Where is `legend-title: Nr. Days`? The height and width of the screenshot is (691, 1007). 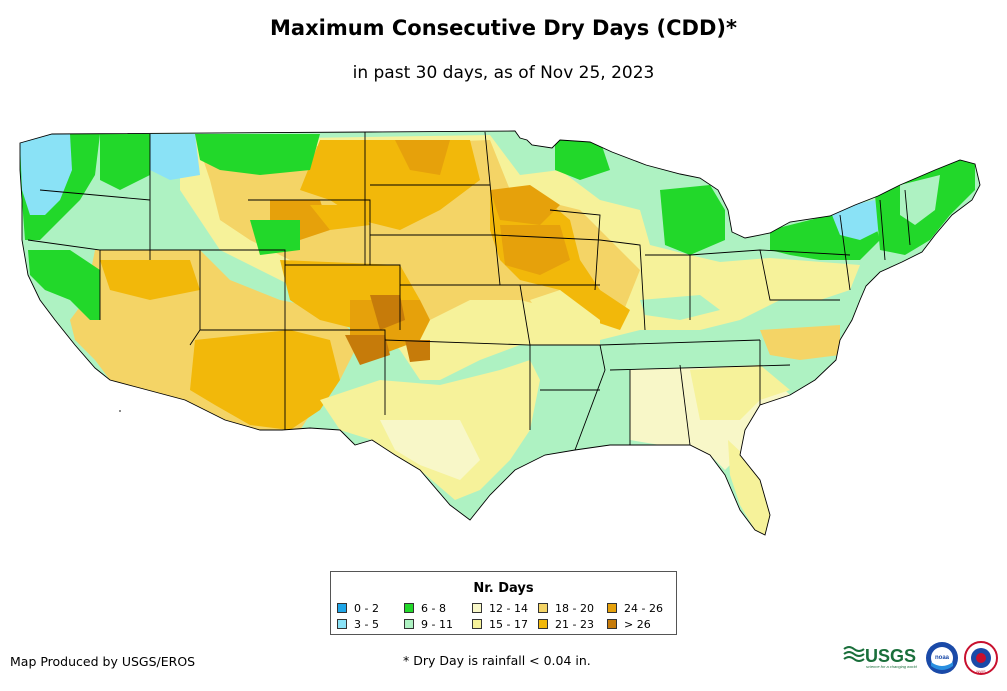 legend-title: Nr. Days is located at coordinates (503, 588).